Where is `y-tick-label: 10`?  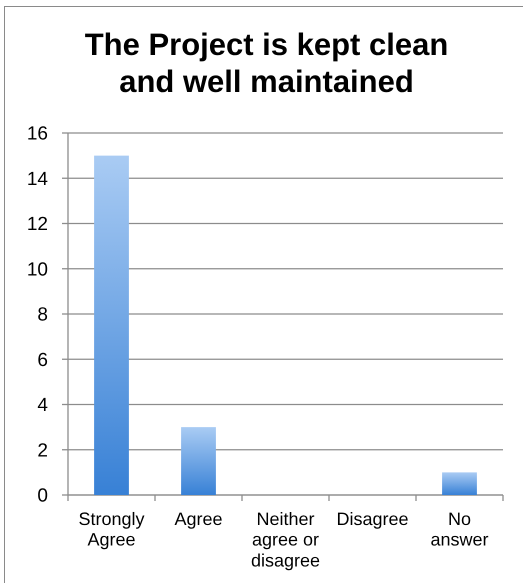
y-tick-label: 10 is located at coordinates (37, 269).